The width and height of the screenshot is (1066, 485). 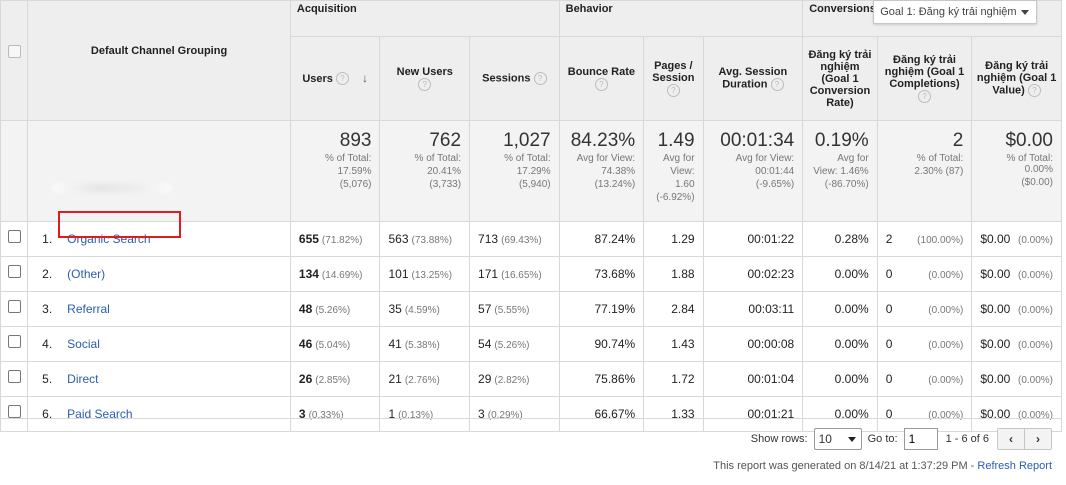 I want to click on prev-page-button: ‹, so click(x=1011, y=439).